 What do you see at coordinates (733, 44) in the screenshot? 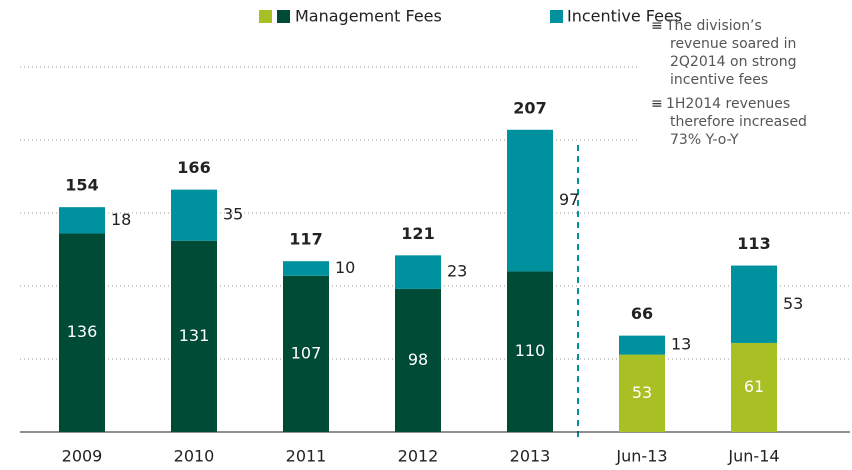
I see `annotation-text: revenue soared in` at bounding box center [733, 44].